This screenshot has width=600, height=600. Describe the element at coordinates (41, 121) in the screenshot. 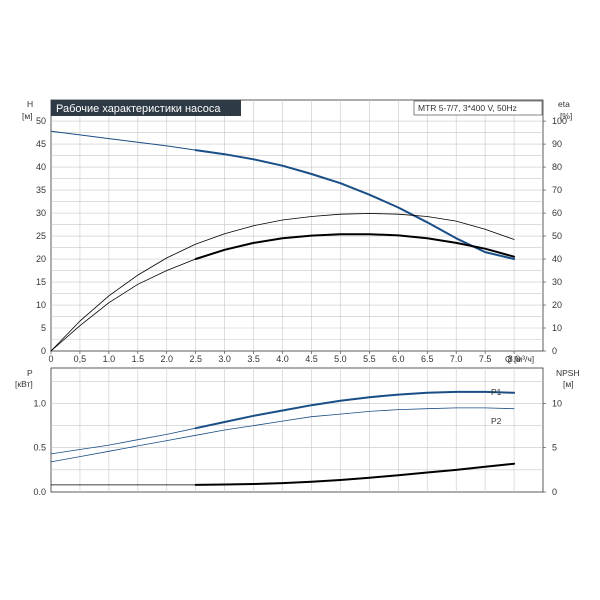

I see `y-tick-label-left: 50` at that location.